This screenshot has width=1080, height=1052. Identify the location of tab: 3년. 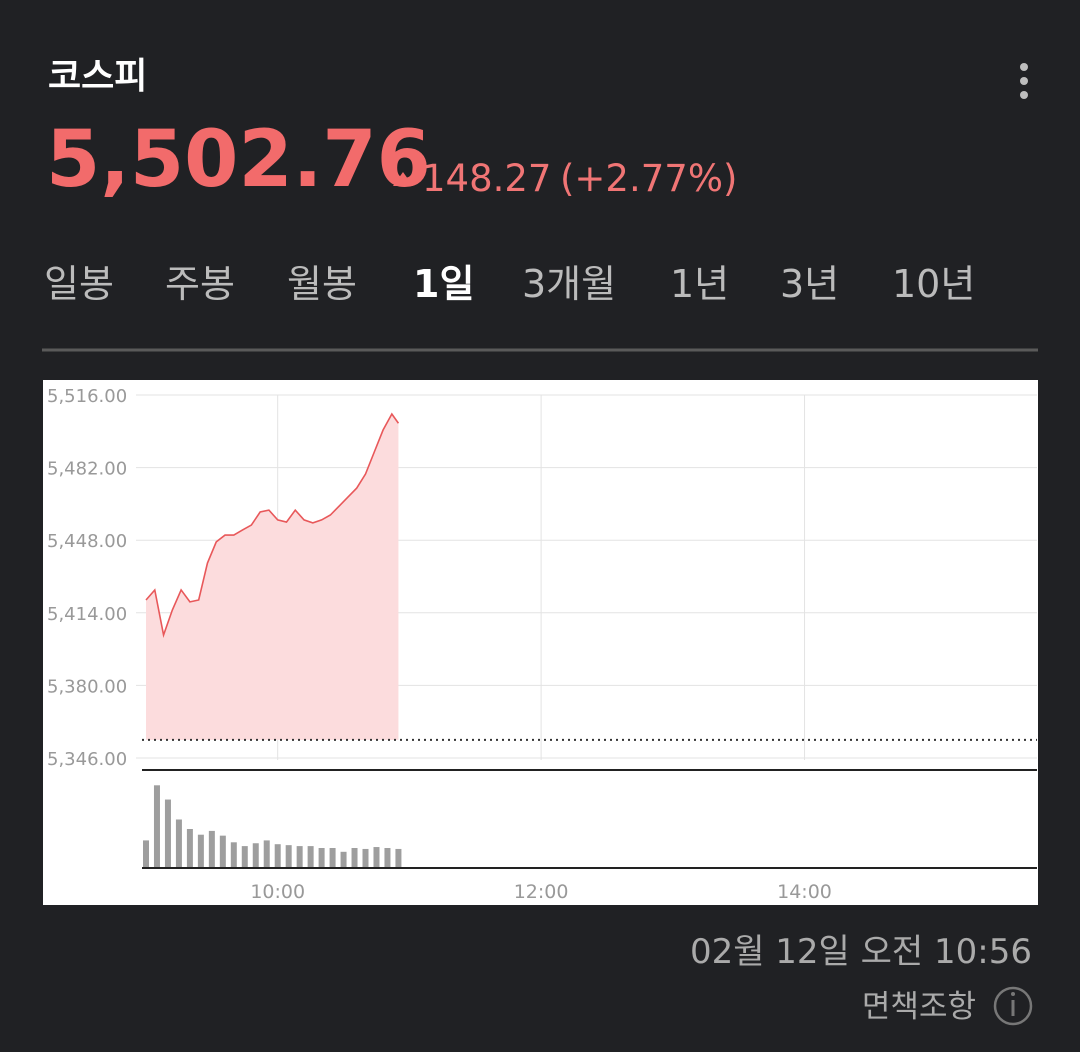
(809, 284).